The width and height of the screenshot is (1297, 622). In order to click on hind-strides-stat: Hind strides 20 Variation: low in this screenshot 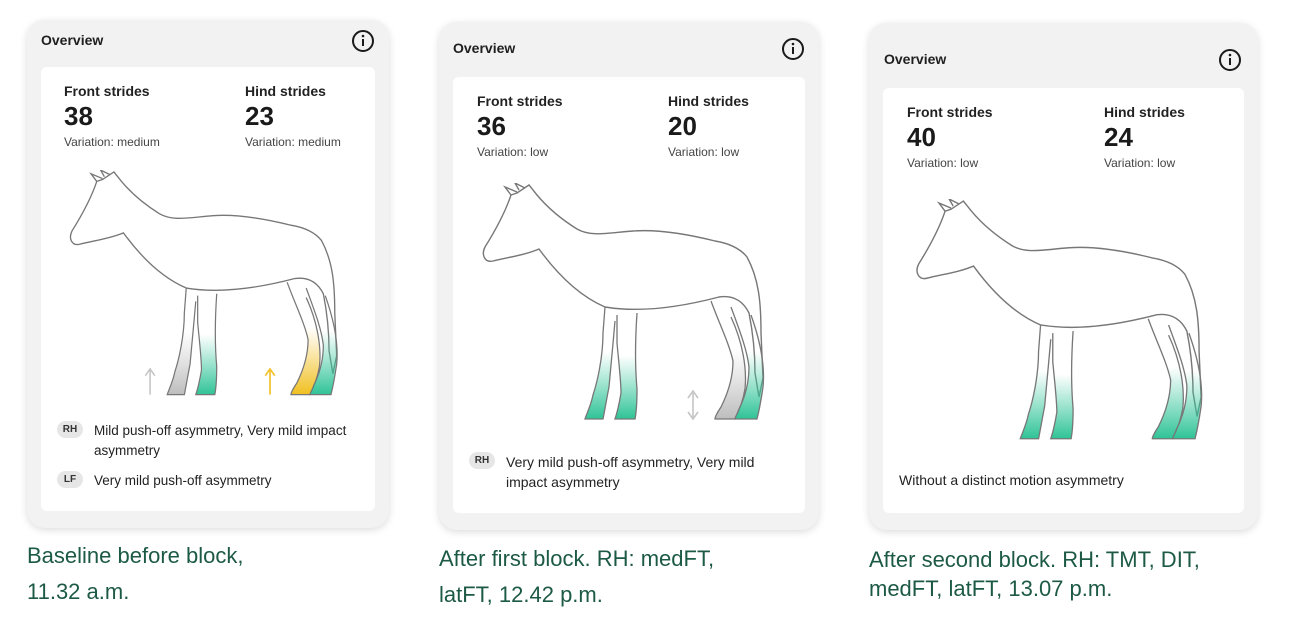, I will do `click(708, 126)`.